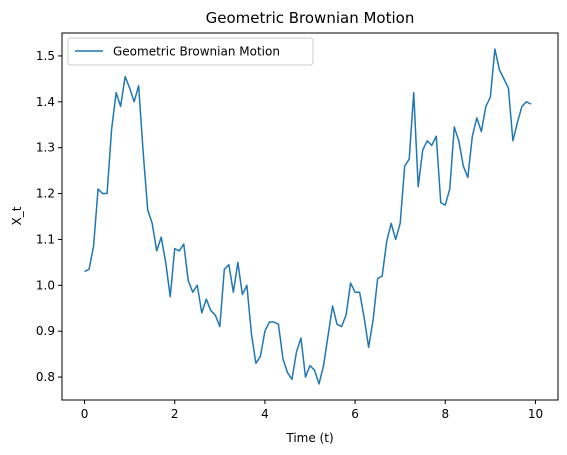  I want to click on x-tick-label: 2, so click(175, 414).